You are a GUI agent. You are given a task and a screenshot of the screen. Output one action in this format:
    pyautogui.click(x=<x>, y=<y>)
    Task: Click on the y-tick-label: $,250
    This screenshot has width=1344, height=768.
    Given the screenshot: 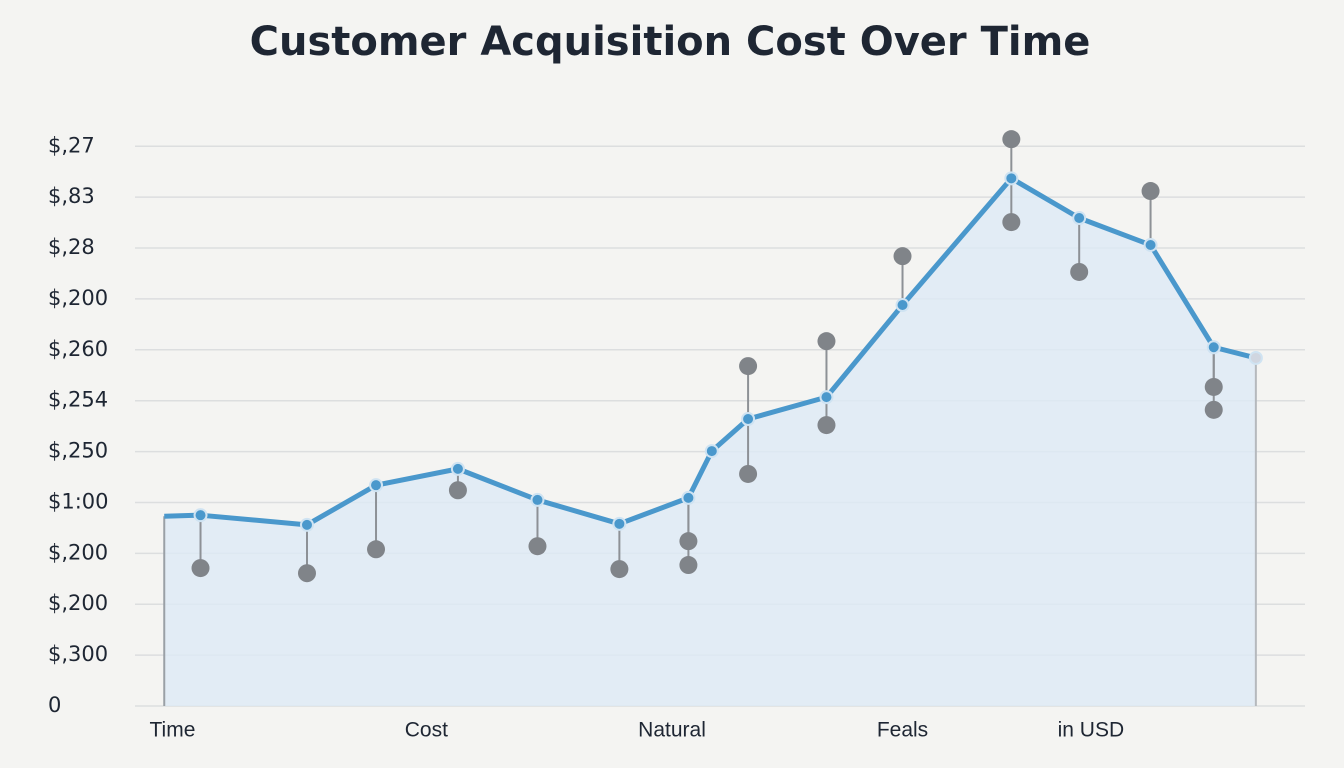 What is the action you would take?
    pyautogui.click(x=78, y=451)
    